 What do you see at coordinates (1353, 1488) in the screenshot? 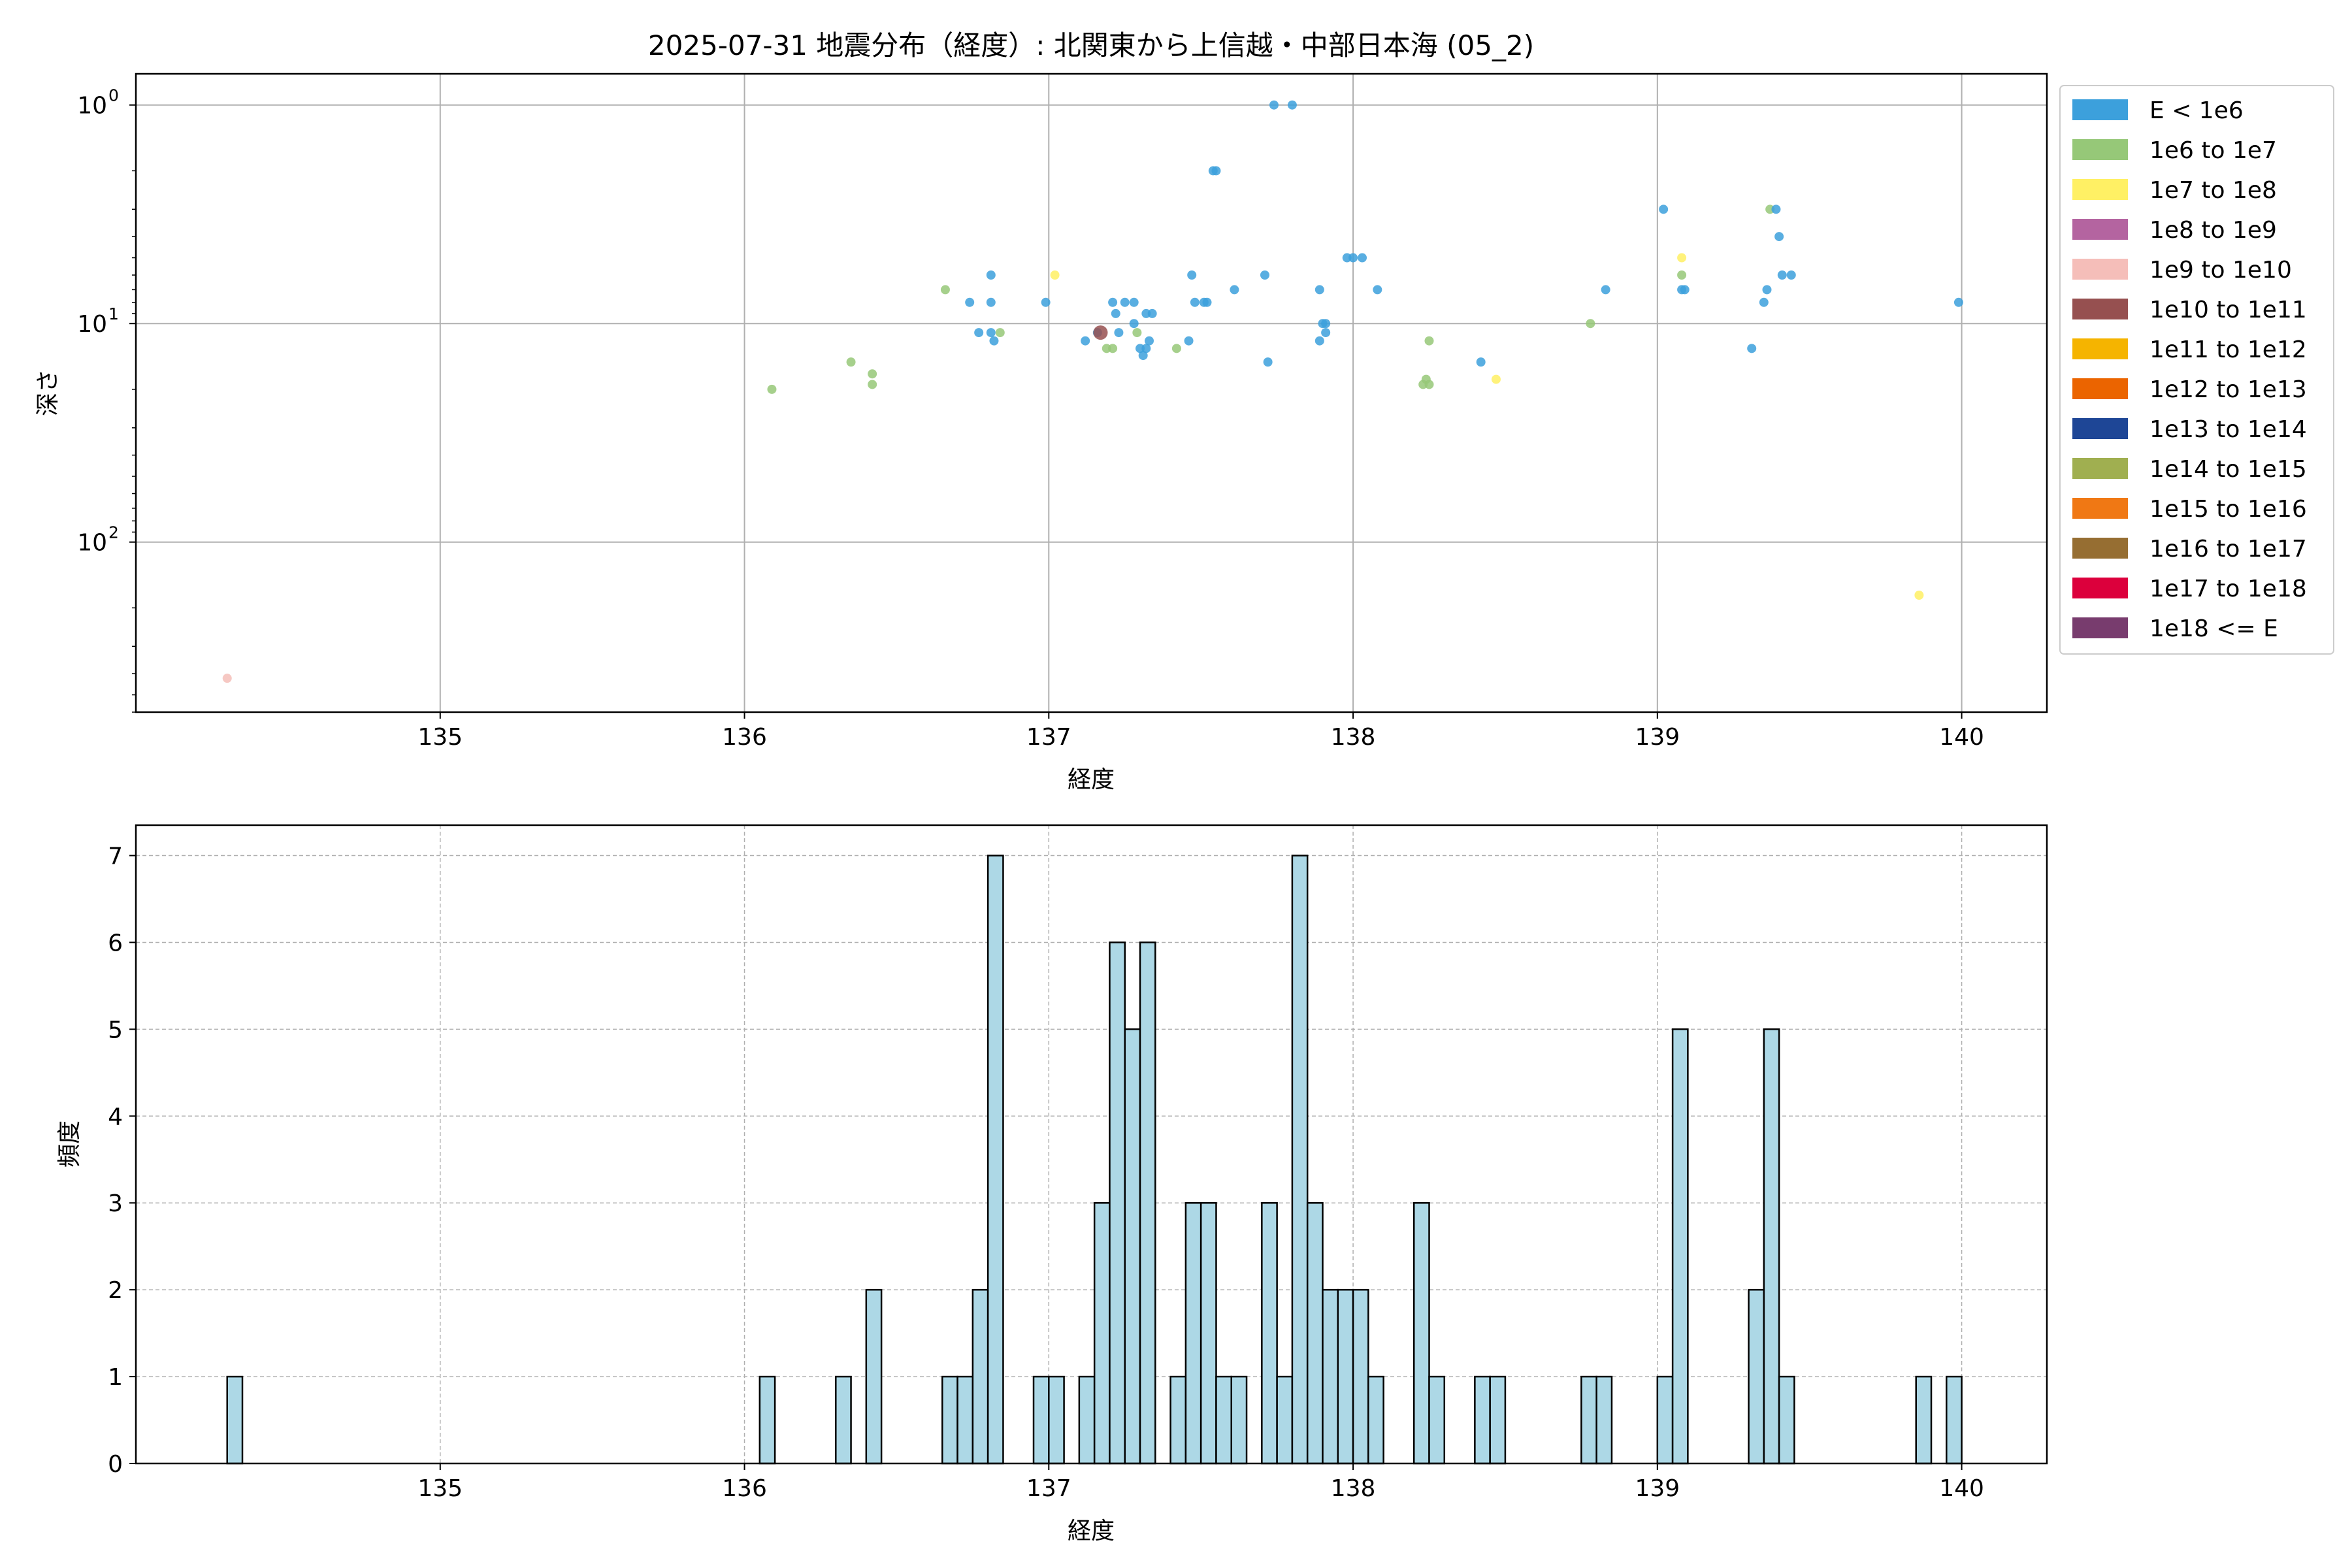
I see `histogram-x-tick-label: 138` at bounding box center [1353, 1488].